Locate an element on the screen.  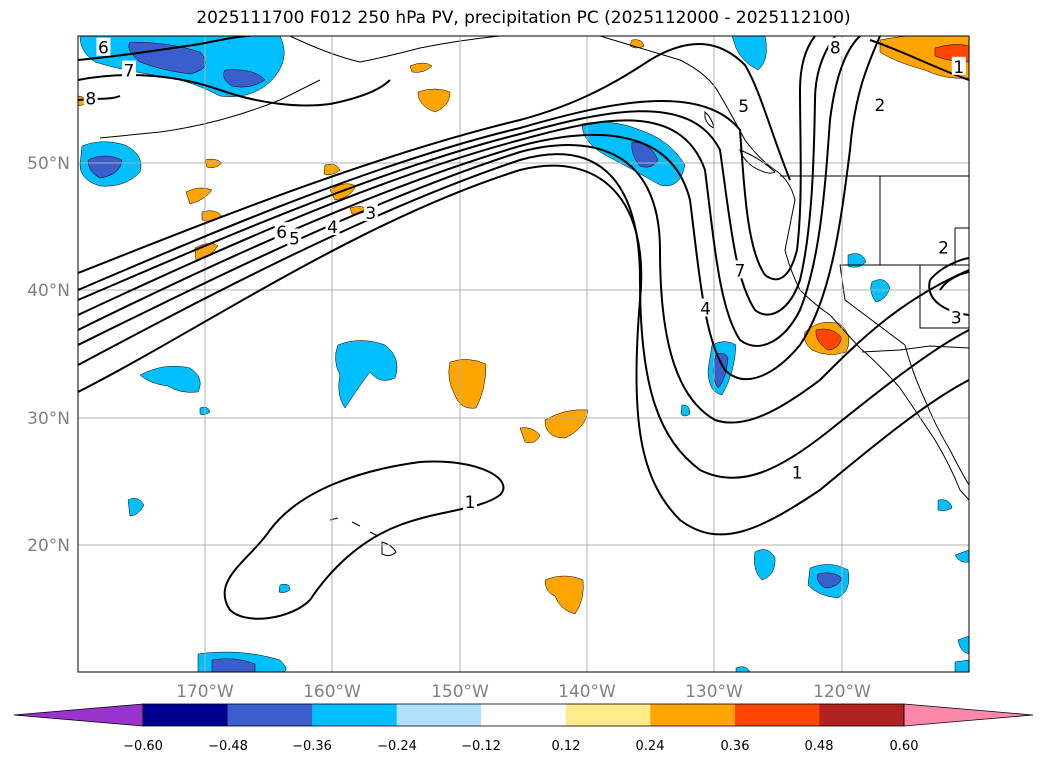
haida-gwaii is located at coordinates (709, 119).